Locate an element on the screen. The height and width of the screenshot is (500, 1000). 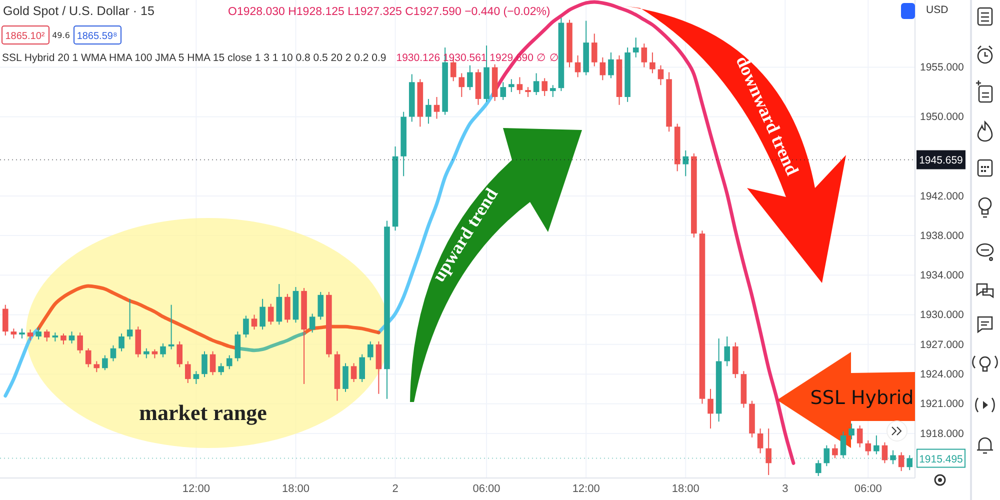
y-tick-label: 1930.000 is located at coordinates (942, 315).